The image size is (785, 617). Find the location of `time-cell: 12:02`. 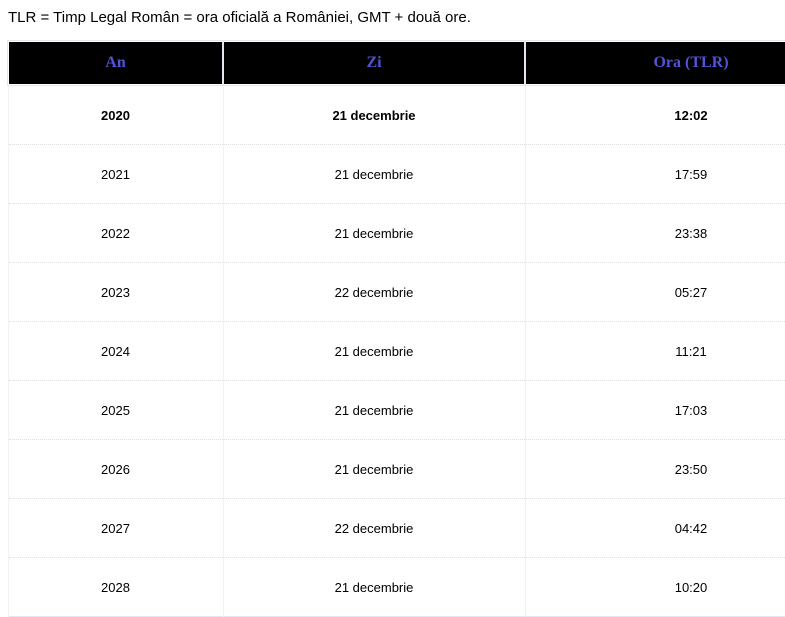

time-cell: 12:02 is located at coordinates (654, 115).